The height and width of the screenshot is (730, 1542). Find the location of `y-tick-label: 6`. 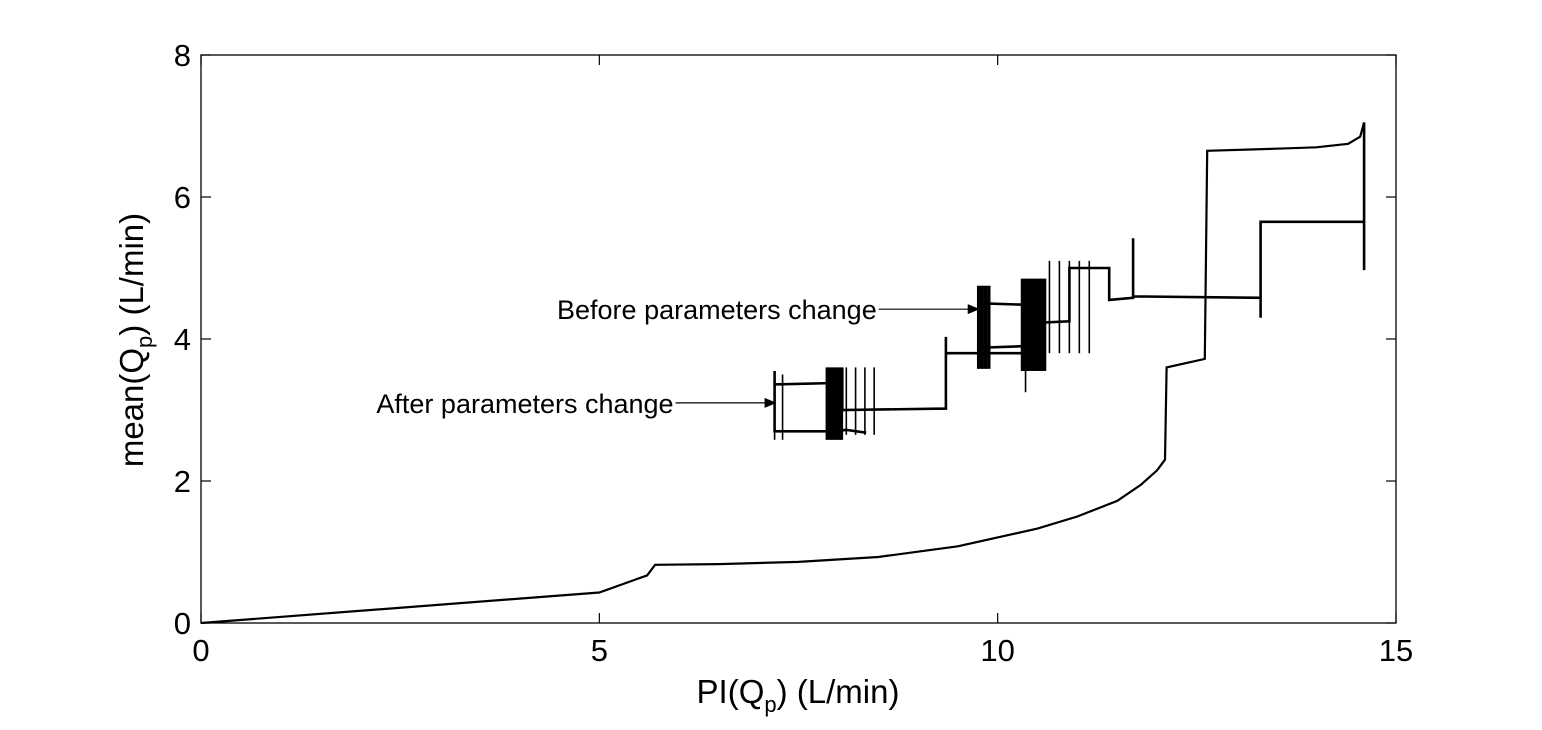

y-tick-label: 6 is located at coordinates (182, 197).